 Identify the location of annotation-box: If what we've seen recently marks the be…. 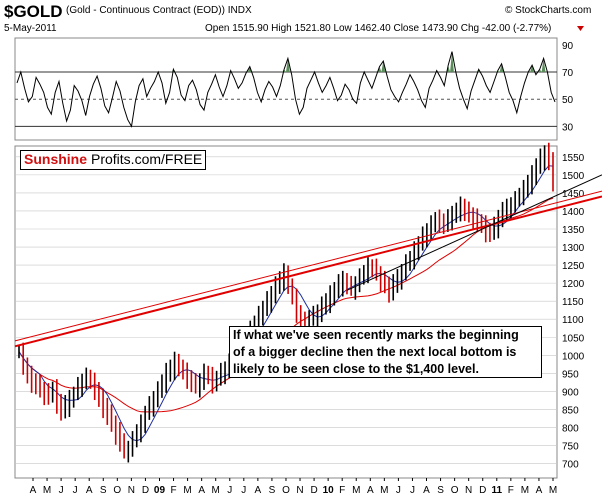
(385, 352).